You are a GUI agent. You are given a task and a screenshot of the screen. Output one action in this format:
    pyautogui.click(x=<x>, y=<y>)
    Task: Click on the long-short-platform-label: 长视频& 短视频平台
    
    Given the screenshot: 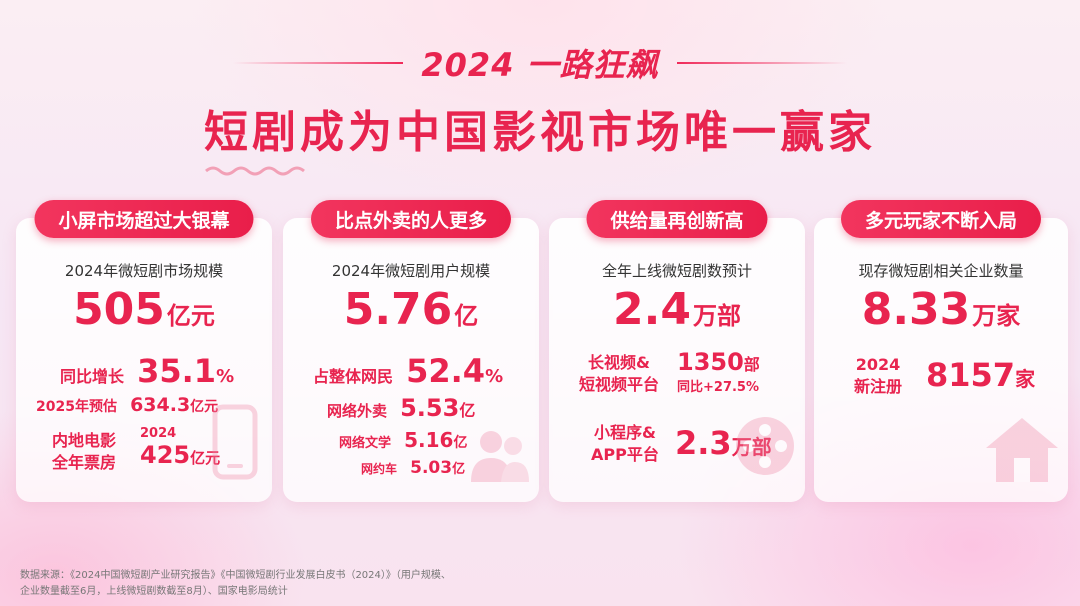 What is the action you would take?
    pyautogui.click(x=619, y=374)
    